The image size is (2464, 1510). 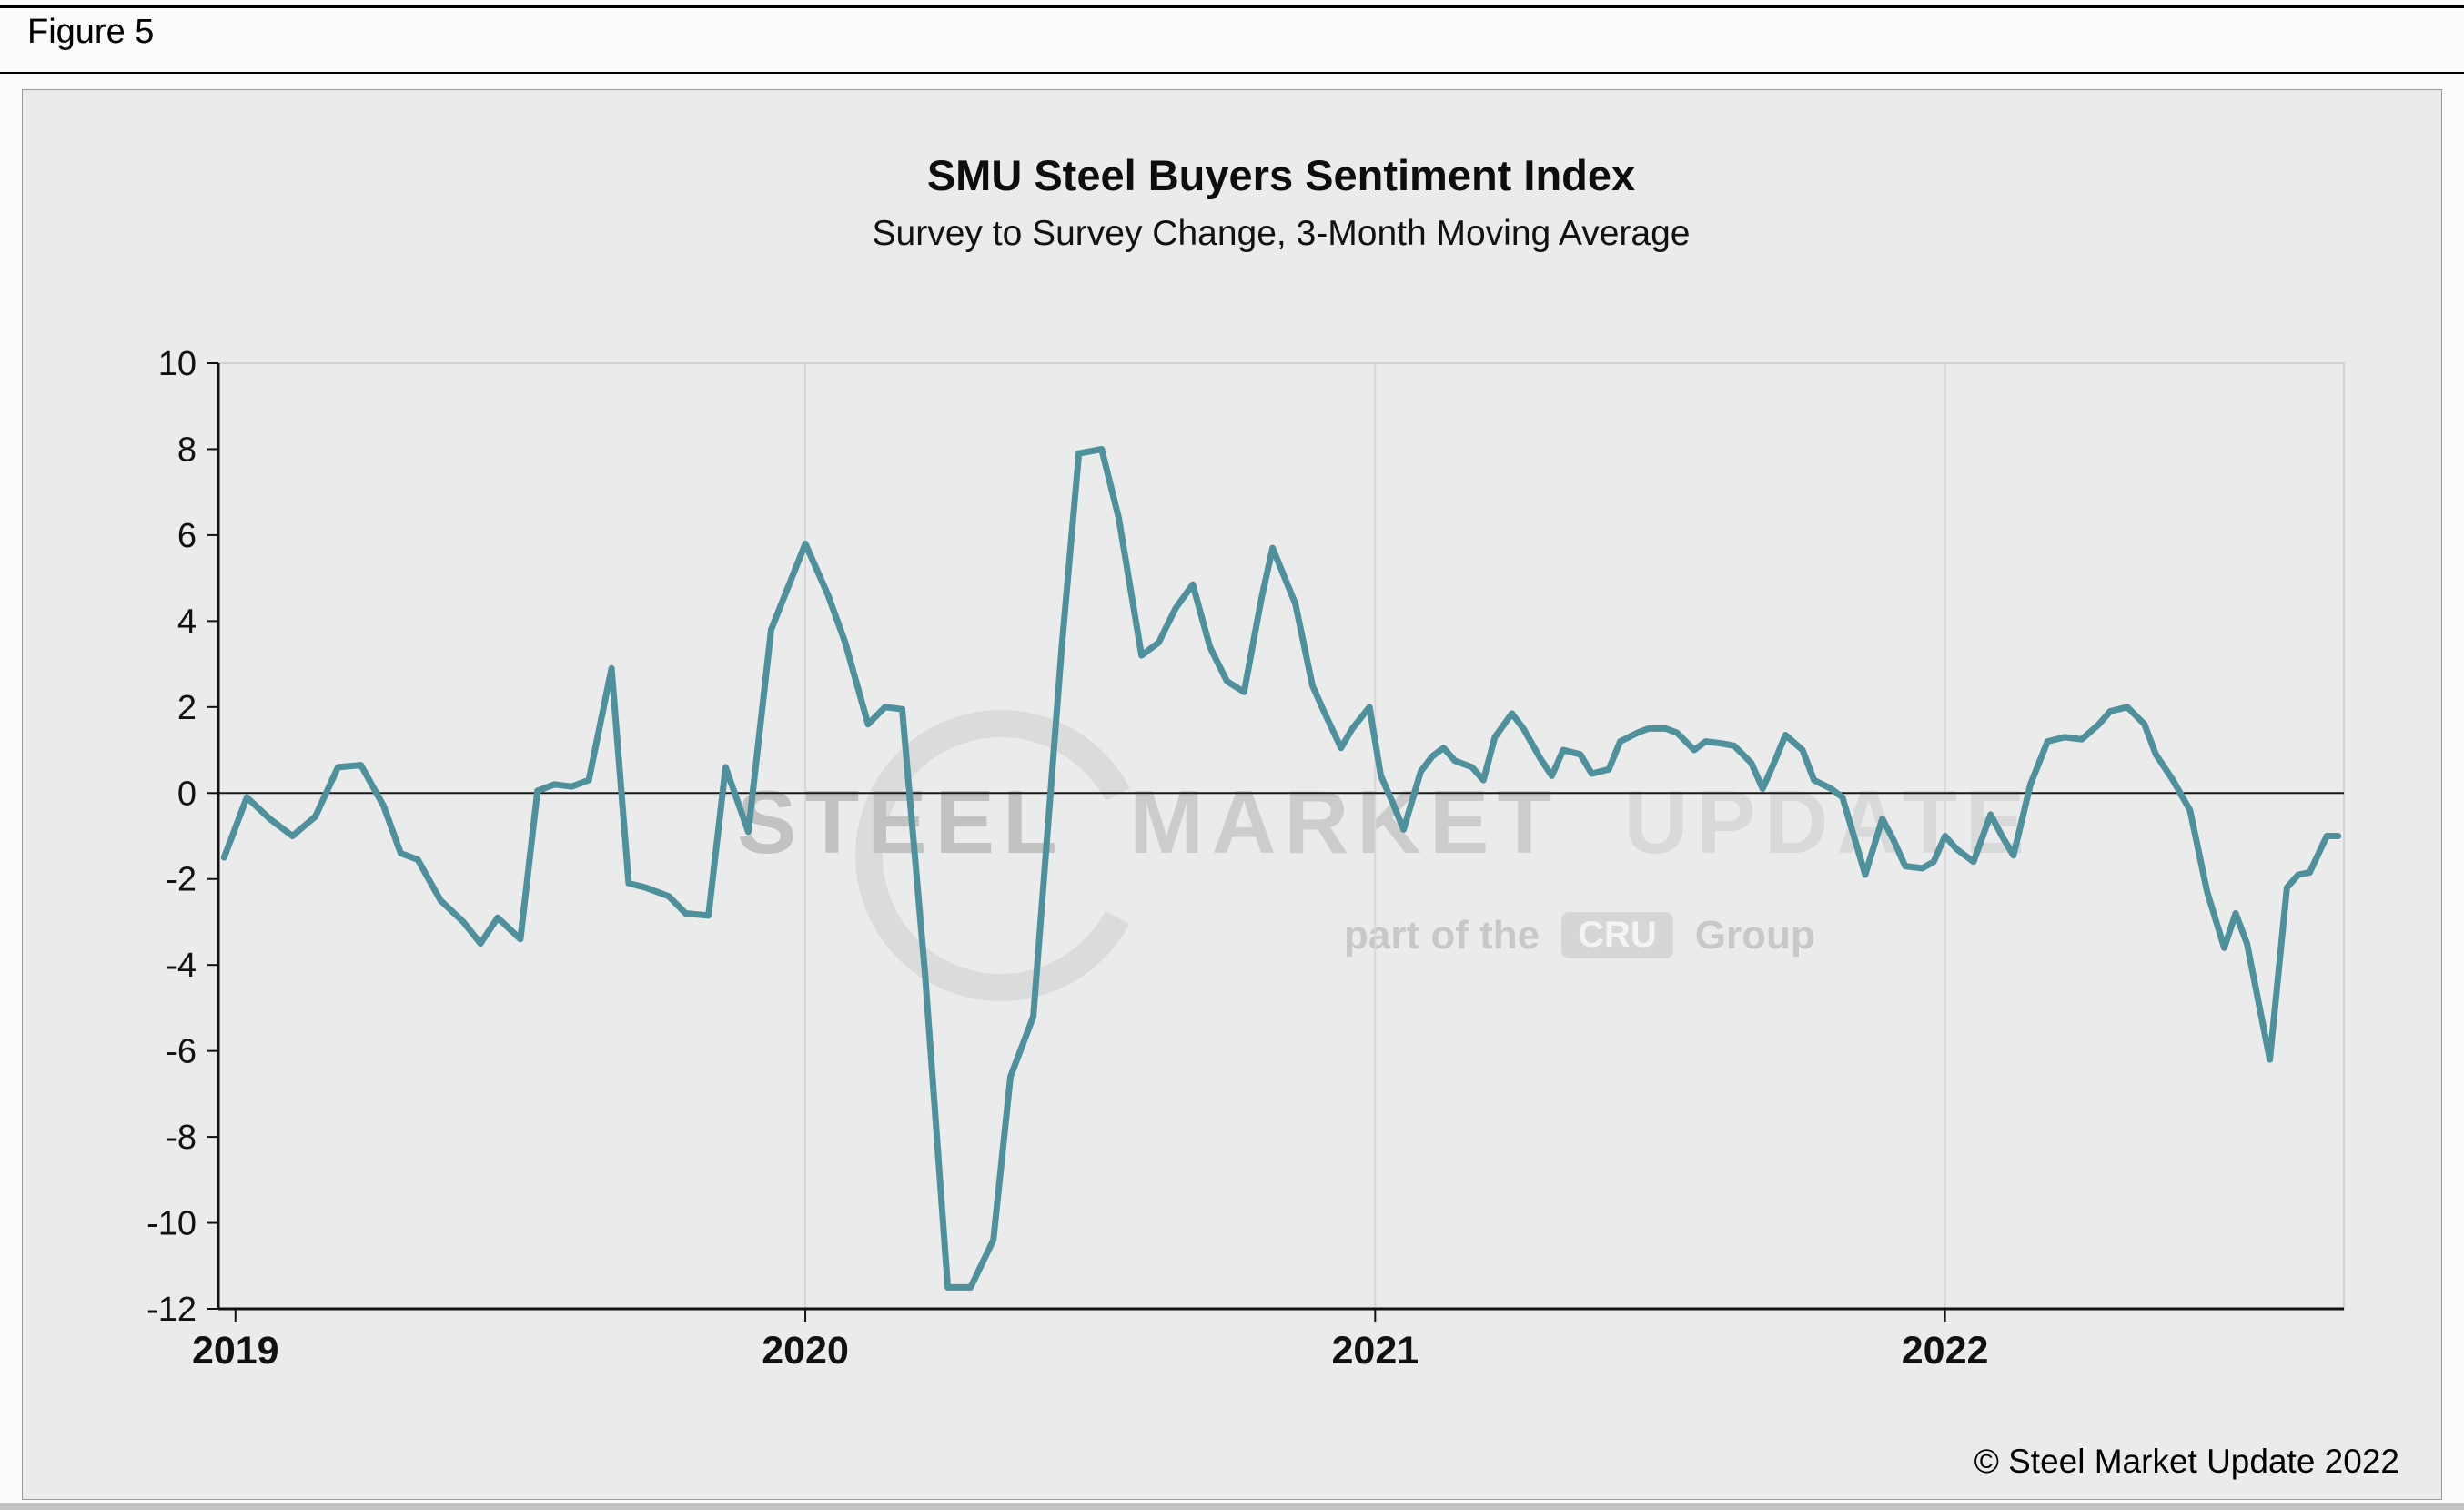 I want to click on svg-text: -10, so click(x=171, y=1224).